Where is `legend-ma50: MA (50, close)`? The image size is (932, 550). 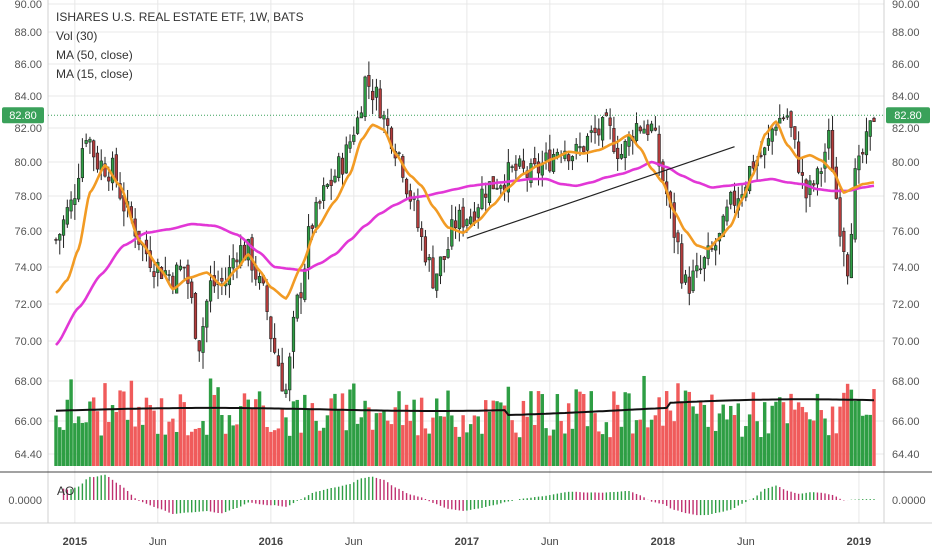 legend-ma50: MA (50, close) is located at coordinates (94, 55).